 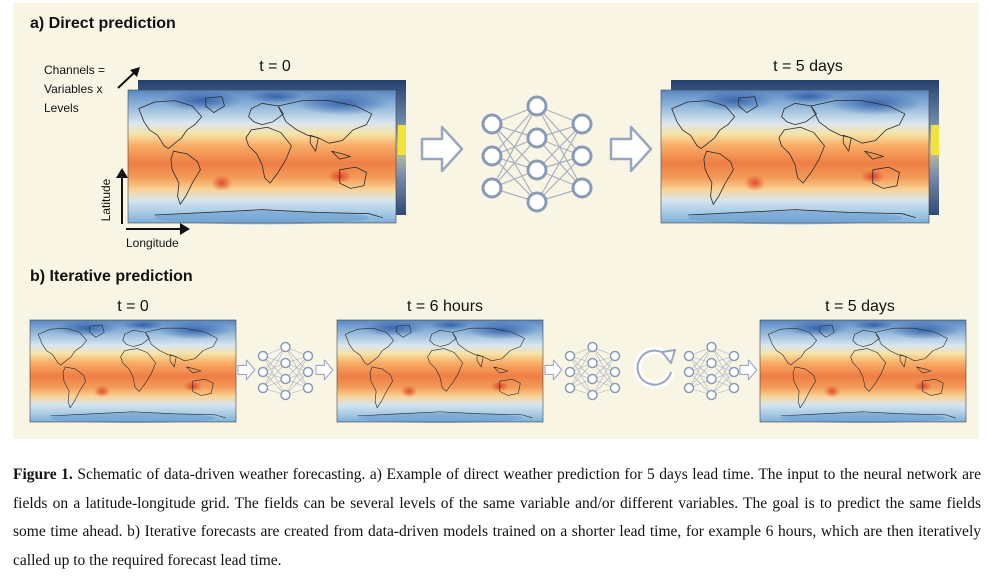 I want to click on input-back-layer-accent, so click(x=402, y=140).